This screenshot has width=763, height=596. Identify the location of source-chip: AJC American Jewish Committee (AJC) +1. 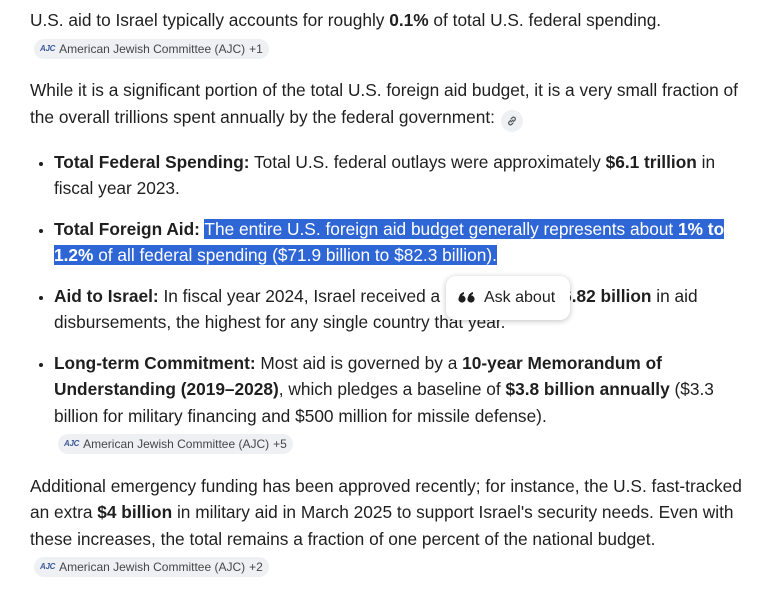
(151, 48).